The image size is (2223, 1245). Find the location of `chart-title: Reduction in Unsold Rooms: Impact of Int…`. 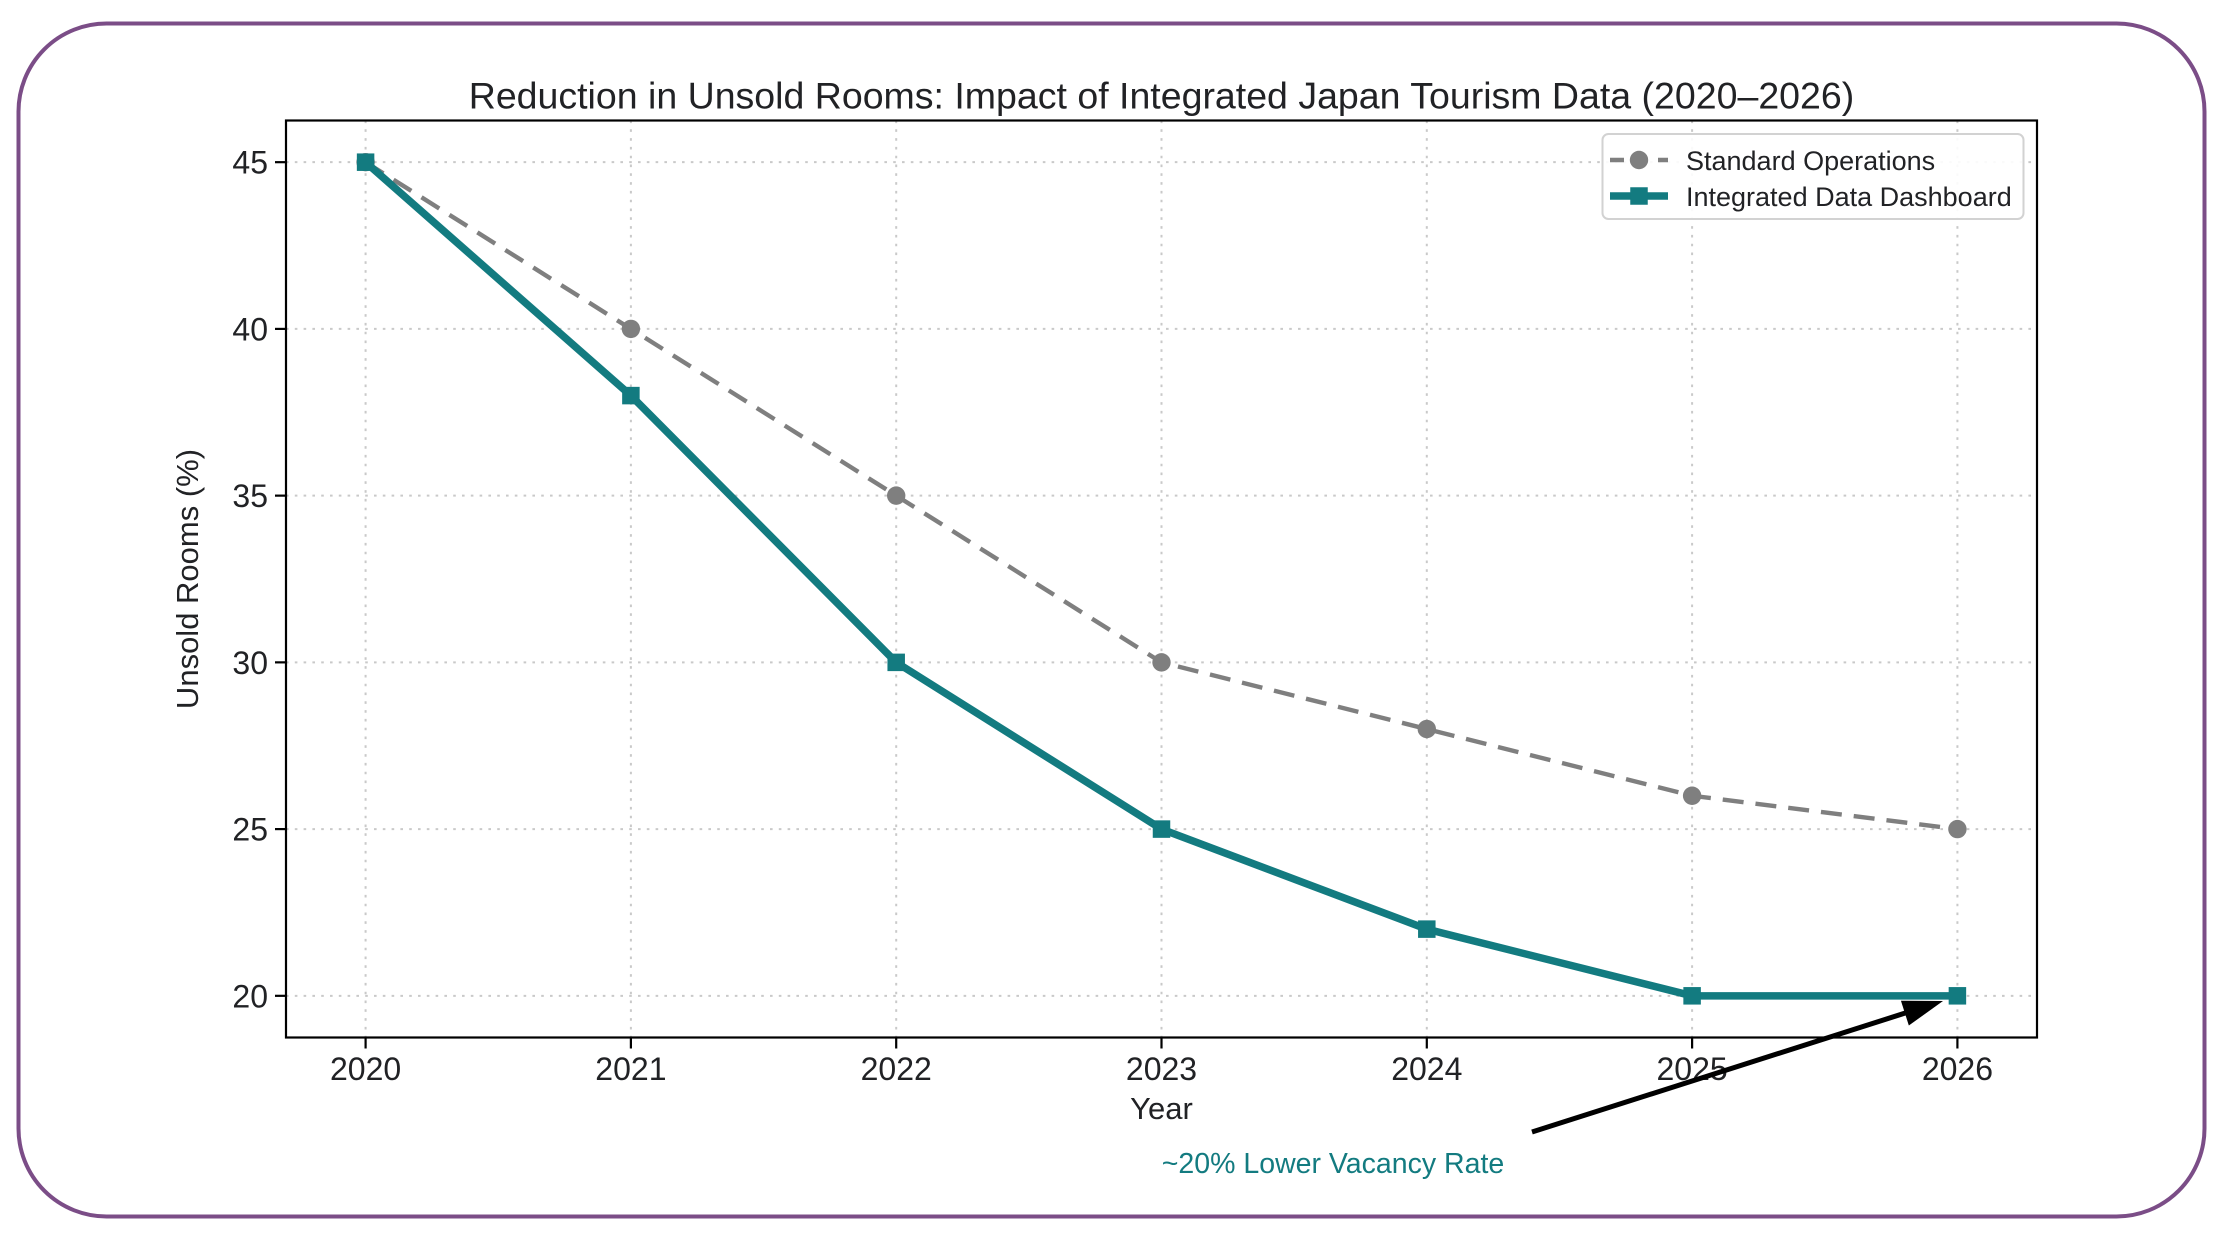

chart-title: Reduction in Unsold Rooms: Impact of Int… is located at coordinates (1162, 96).